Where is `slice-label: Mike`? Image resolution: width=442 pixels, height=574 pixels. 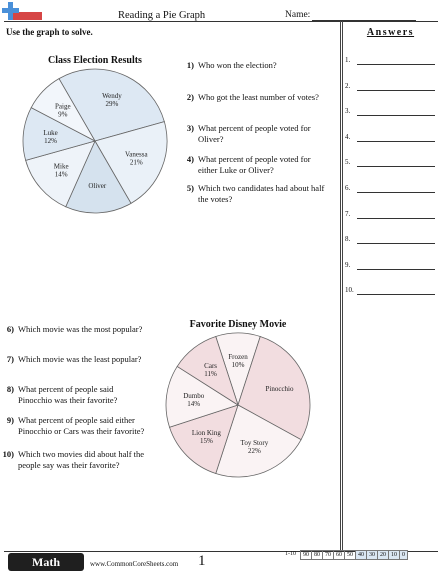 slice-label: Mike is located at coordinates (61, 167).